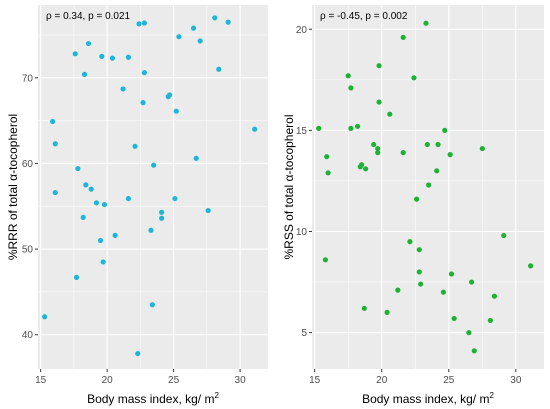 The image size is (550, 409). I want to click on right-y-tick-label: 20, so click(302, 30).